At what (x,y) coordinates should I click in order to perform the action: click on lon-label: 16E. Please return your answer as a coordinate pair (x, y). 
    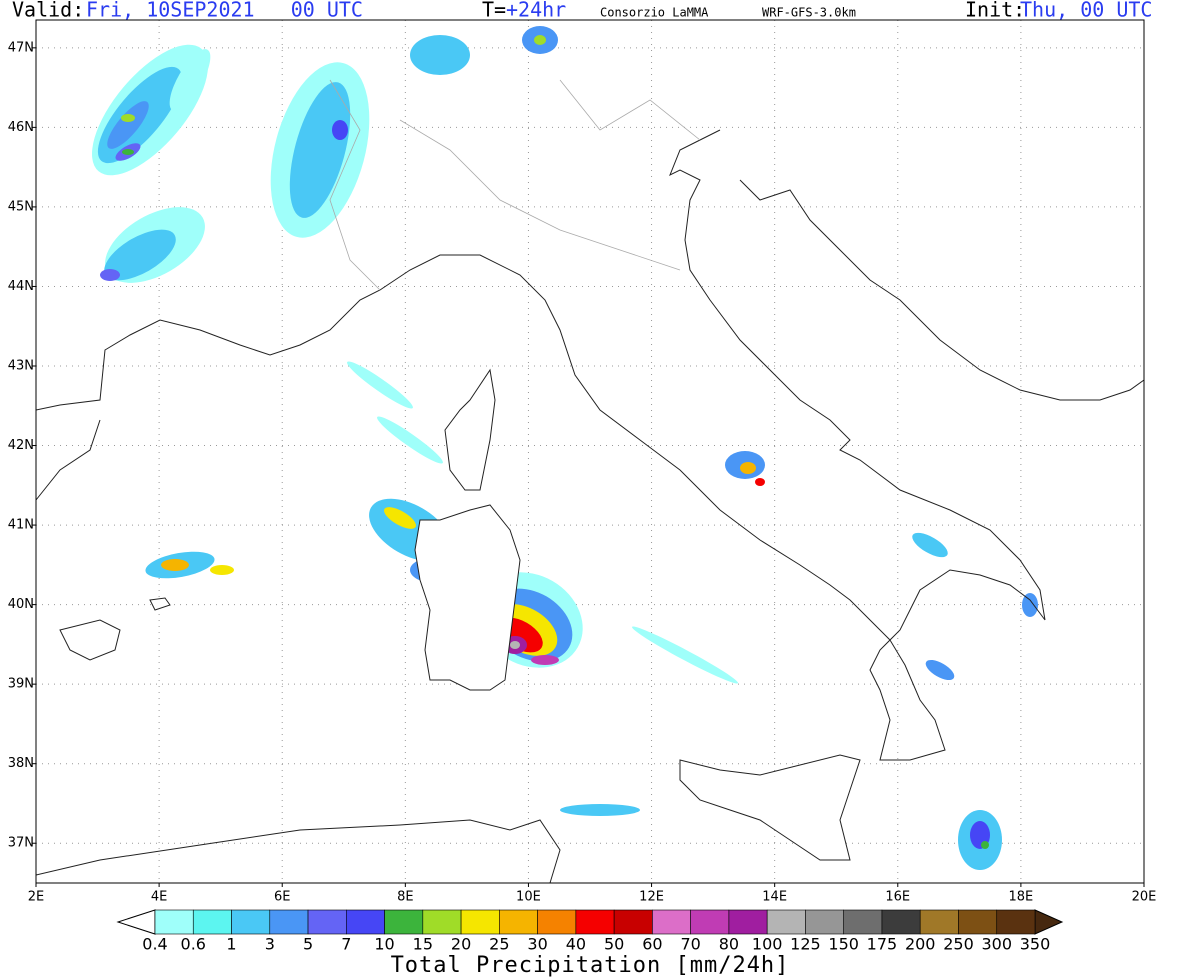
    Looking at the image, I should click on (897, 897).